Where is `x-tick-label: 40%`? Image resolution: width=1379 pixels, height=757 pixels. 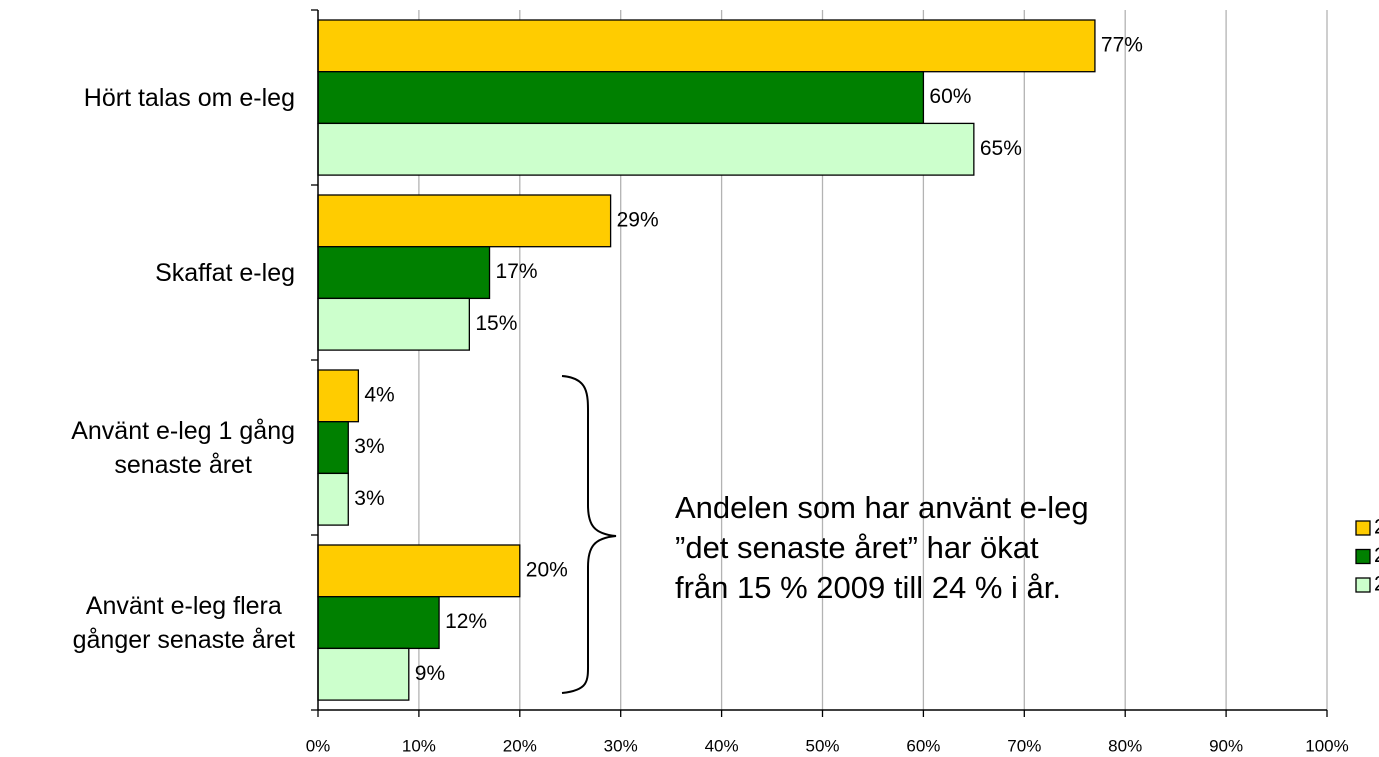
x-tick-label: 40% is located at coordinates (722, 745).